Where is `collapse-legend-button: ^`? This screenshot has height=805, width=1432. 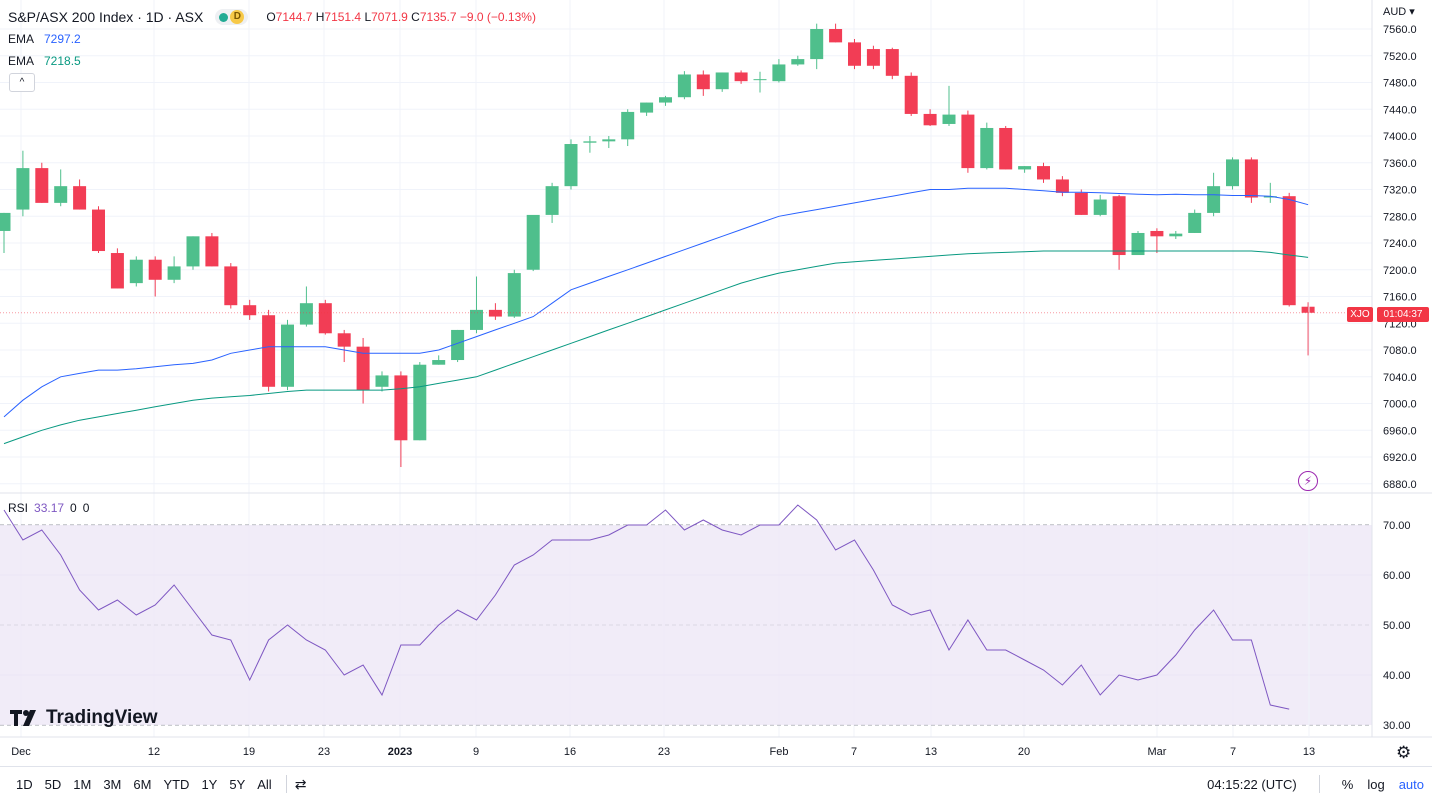 collapse-legend-button: ^ is located at coordinates (22, 82).